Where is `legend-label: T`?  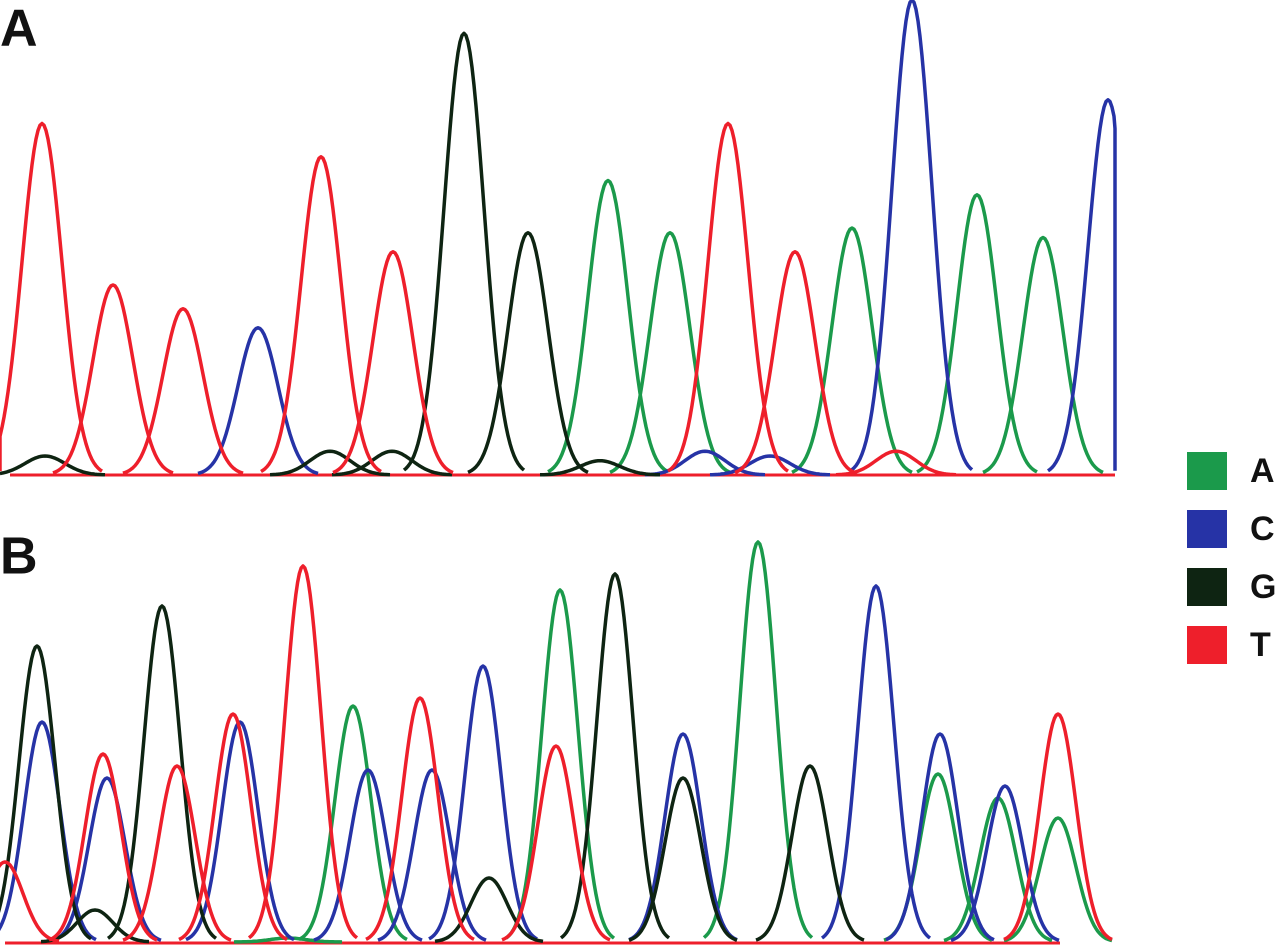
legend-label: T is located at coordinates (1260, 645).